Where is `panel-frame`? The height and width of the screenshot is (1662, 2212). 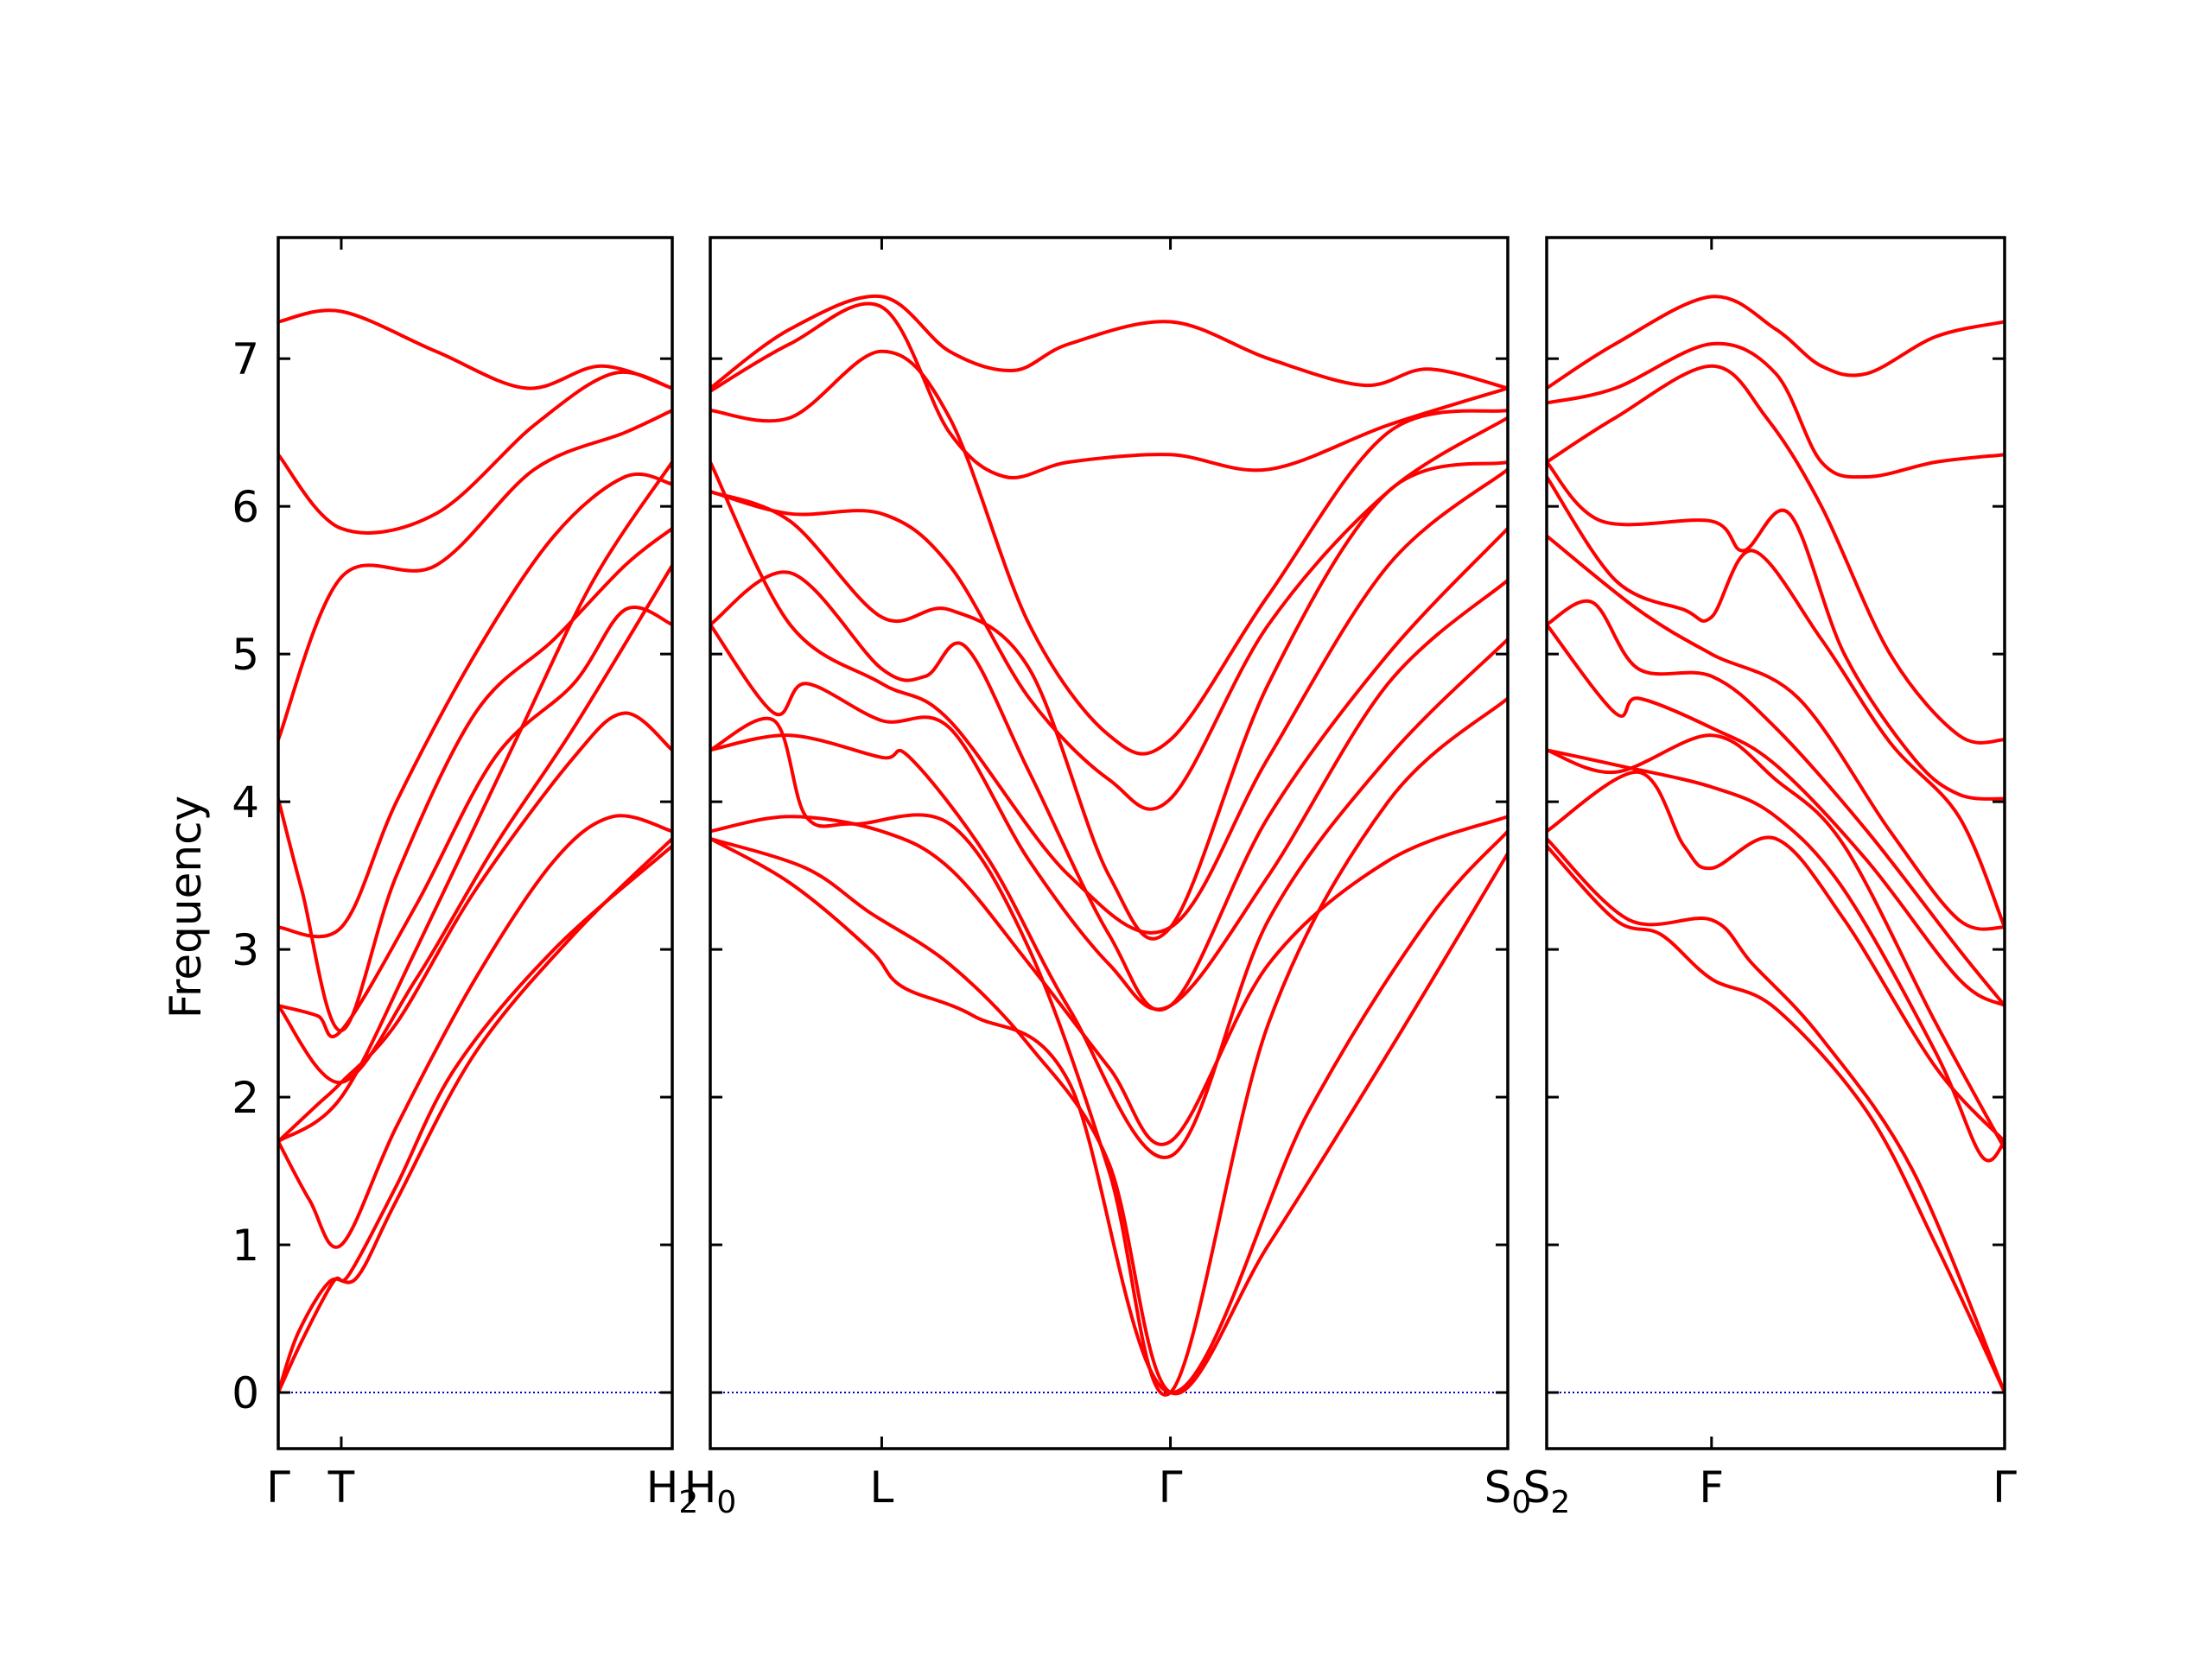
panel-frame is located at coordinates (475, 843).